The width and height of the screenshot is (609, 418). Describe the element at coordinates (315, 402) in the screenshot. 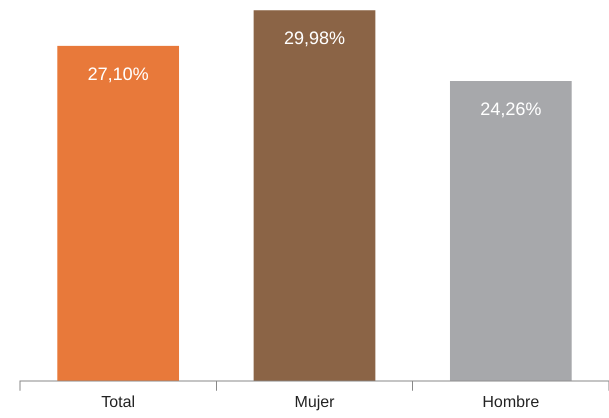

I see `x-tick-label: Mujer` at that location.